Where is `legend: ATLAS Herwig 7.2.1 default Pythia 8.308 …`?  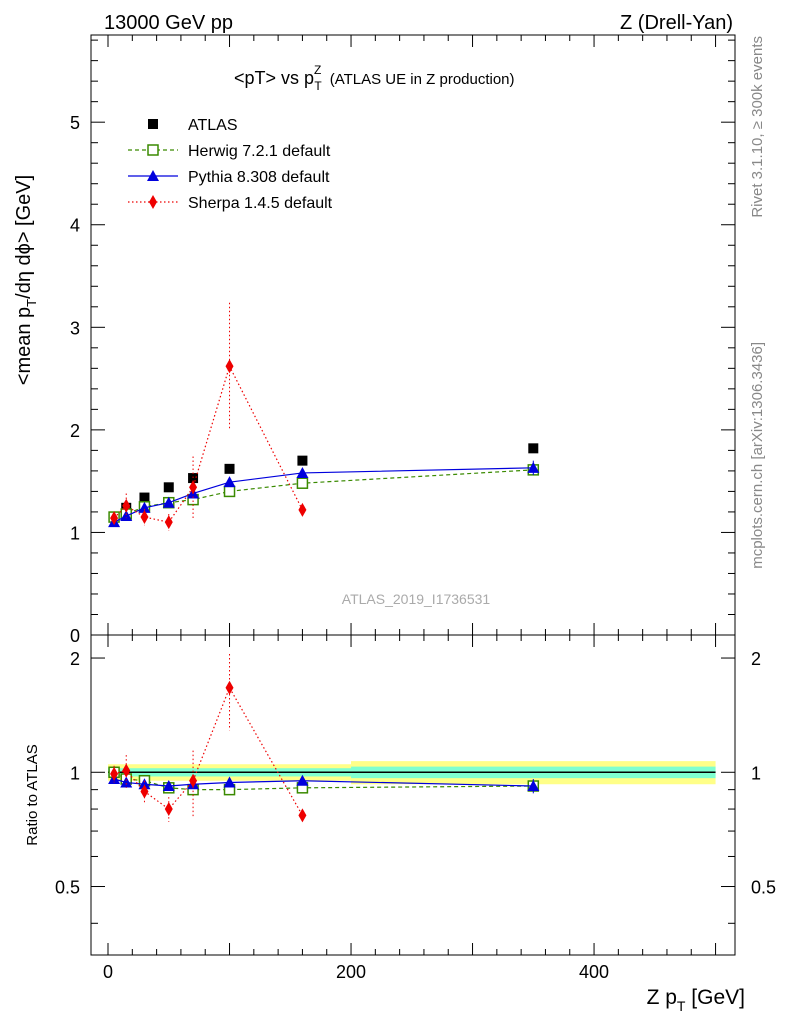
legend: ATLAS Herwig 7.2.1 default Pythia 8.308 … is located at coordinates (230, 164).